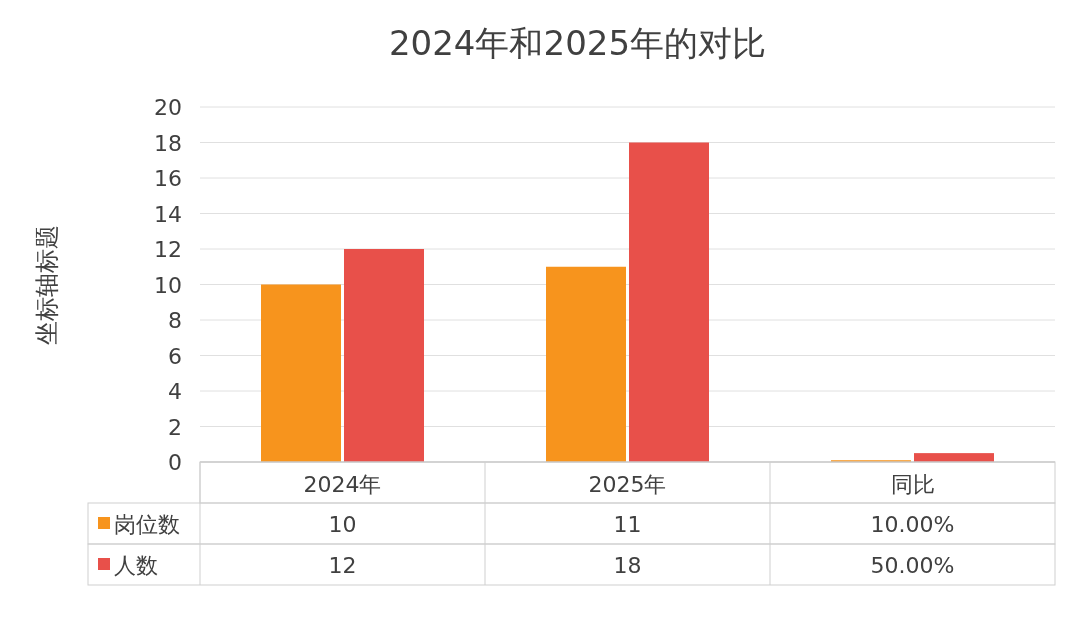  What do you see at coordinates (912, 484) in the screenshot?
I see `x-tick-label: 同比` at bounding box center [912, 484].